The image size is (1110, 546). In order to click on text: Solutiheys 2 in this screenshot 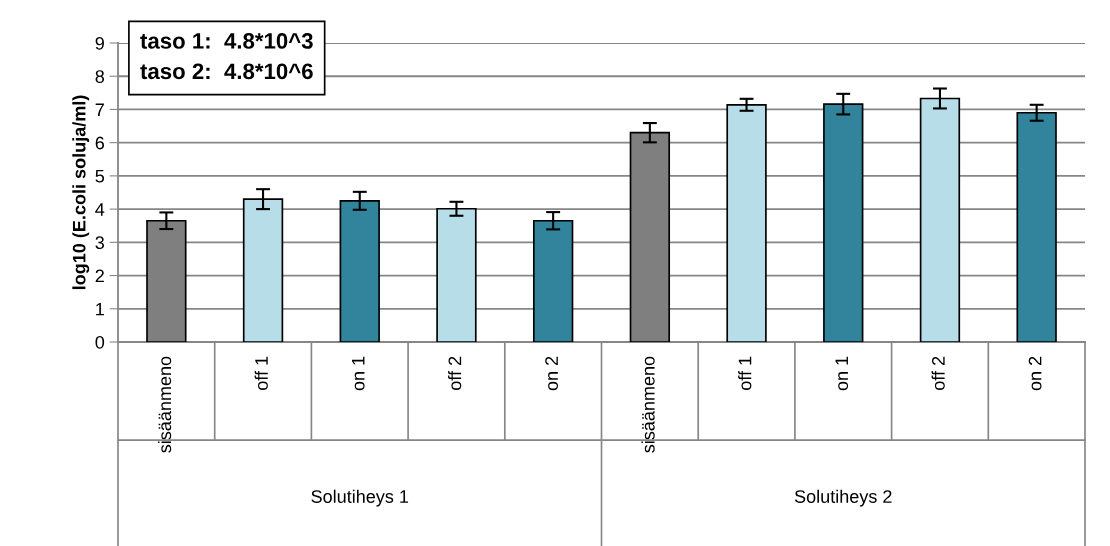, I will do `click(843, 498)`.